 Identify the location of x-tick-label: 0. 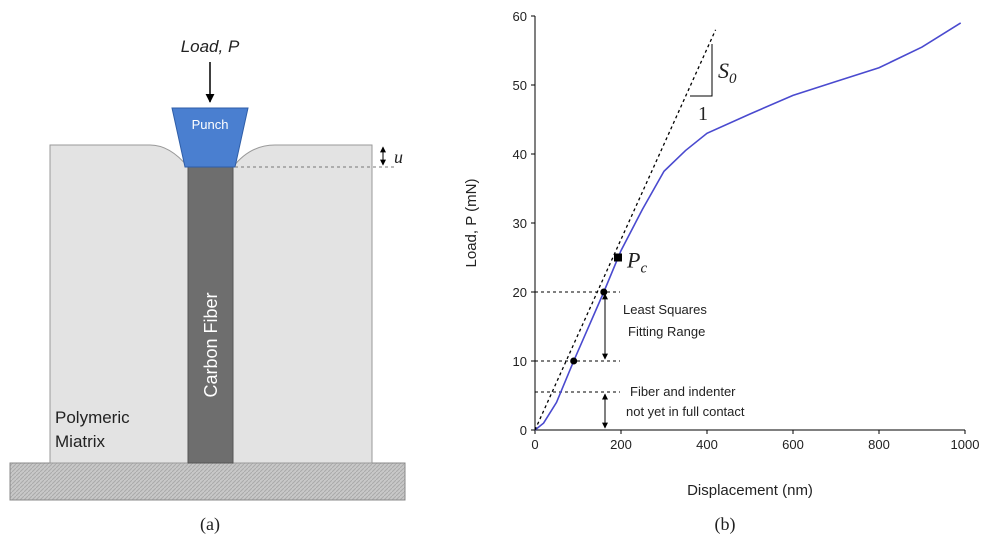
(534, 444).